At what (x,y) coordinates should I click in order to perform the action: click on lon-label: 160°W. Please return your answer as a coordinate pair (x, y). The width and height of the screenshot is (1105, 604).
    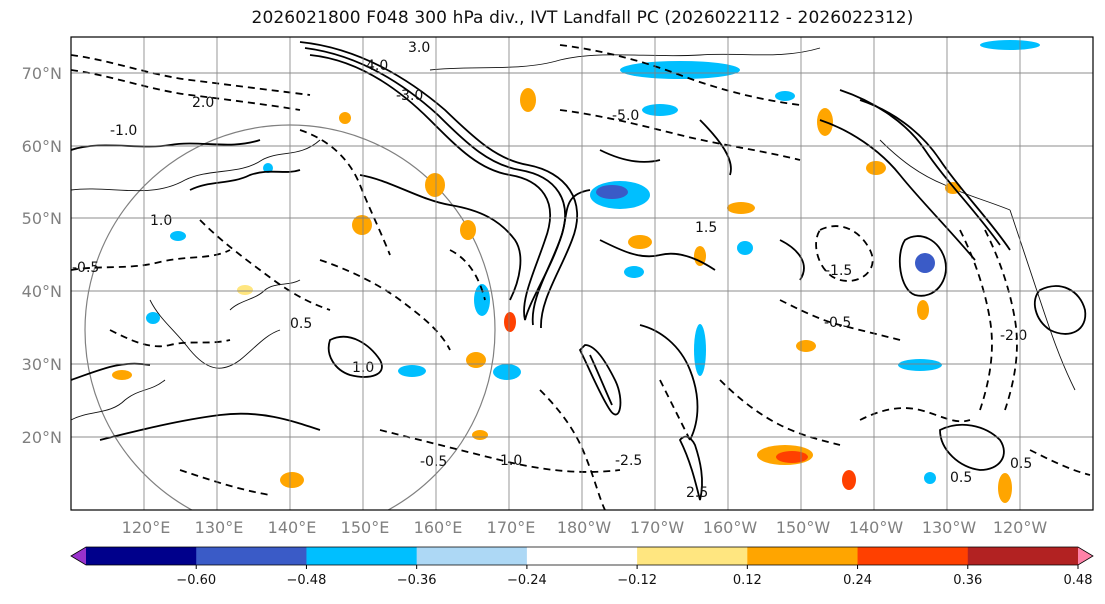
    Looking at the image, I should click on (730, 527).